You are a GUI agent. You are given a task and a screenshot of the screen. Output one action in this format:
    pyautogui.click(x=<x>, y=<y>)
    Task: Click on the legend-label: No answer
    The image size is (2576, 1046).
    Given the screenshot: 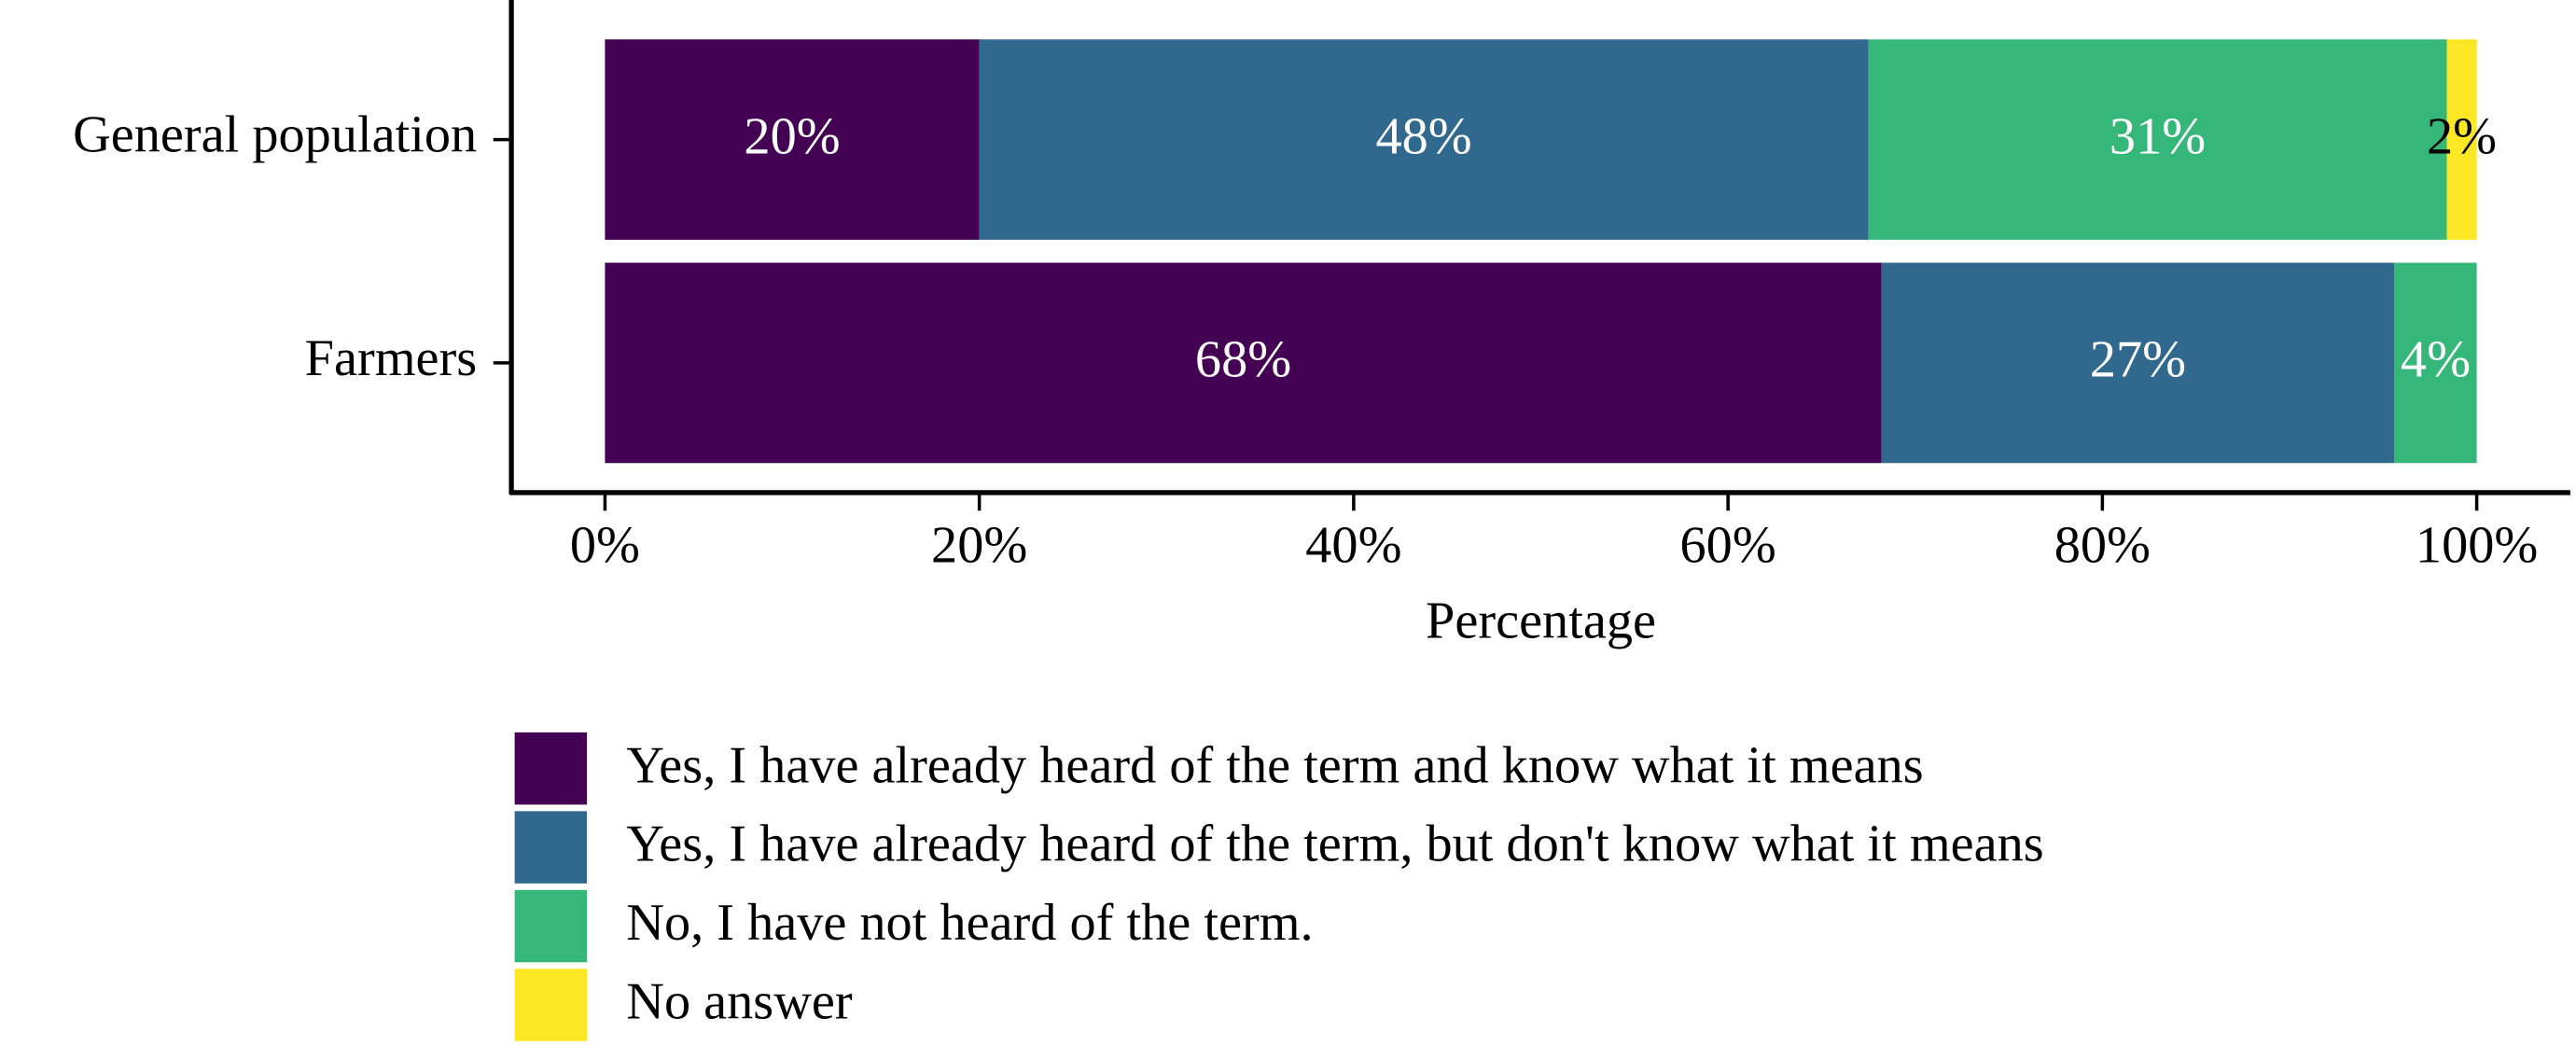 What is the action you would take?
    pyautogui.click(x=739, y=1002)
    